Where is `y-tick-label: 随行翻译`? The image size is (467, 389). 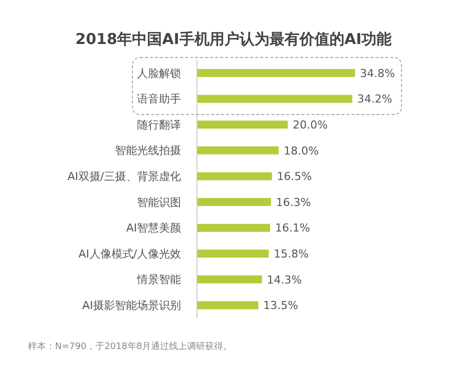 y-tick-label: 随行翻译 is located at coordinates (159, 125).